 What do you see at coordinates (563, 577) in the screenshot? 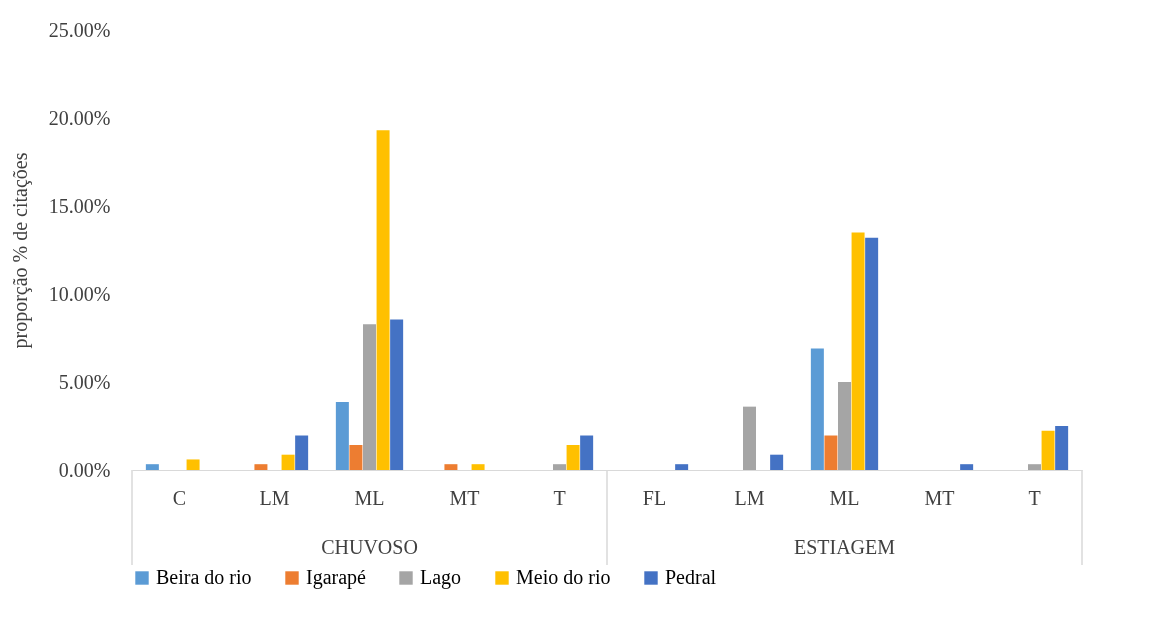
I see `legend-label: Meio do rio` at bounding box center [563, 577].